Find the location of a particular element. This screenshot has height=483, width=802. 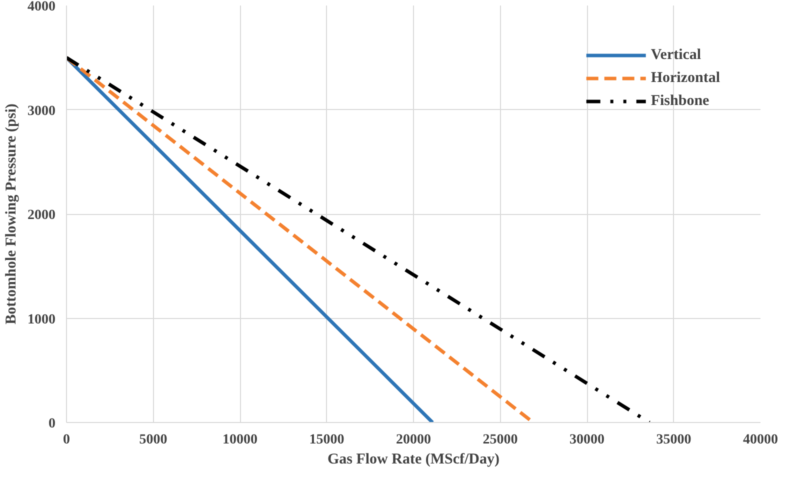

x-tick-label: 5000 is located at coordinates (153, 440).